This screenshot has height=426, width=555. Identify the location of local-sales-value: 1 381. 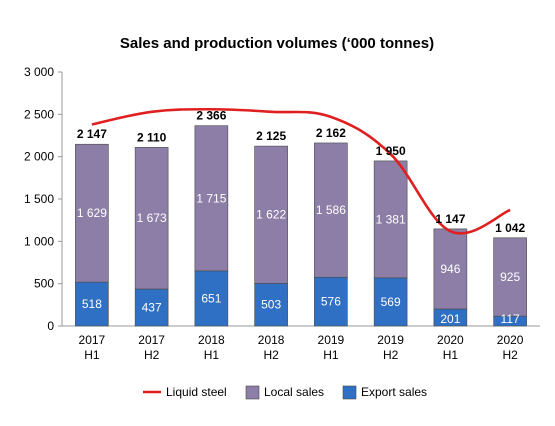
(391, 219).